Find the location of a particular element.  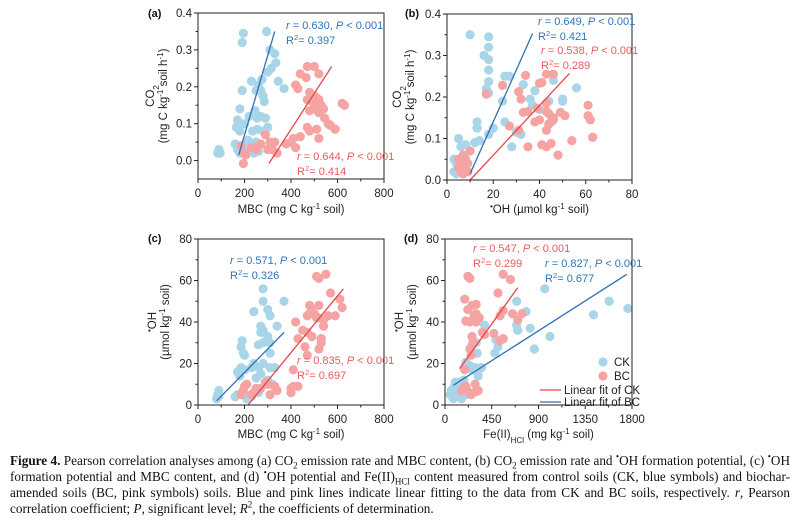

text-segment: = 0.299 is located at coordinates (503, 264).